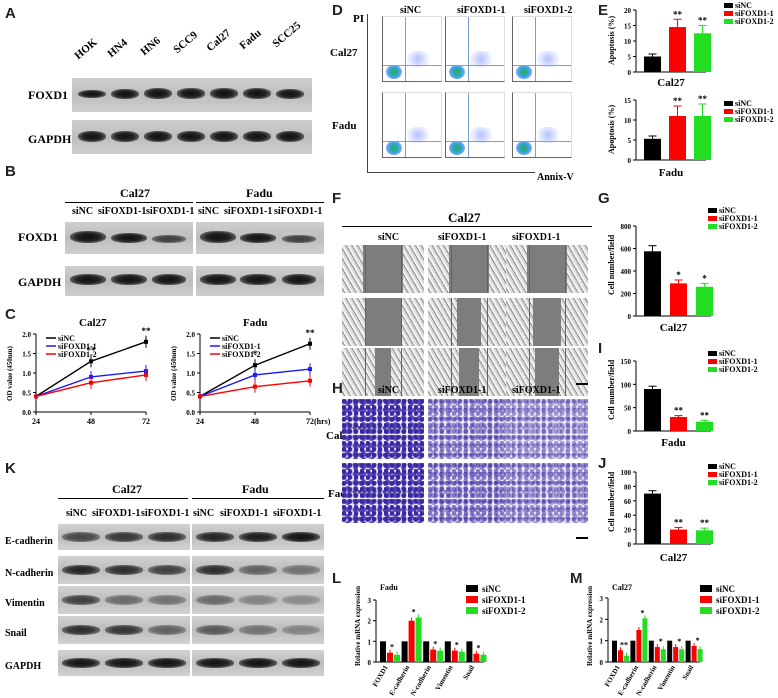 The image size is (778, 698). Describe the element at coordinates (190, 335) in the screenshot. I see `y-tick-label: 2.0` at that location.